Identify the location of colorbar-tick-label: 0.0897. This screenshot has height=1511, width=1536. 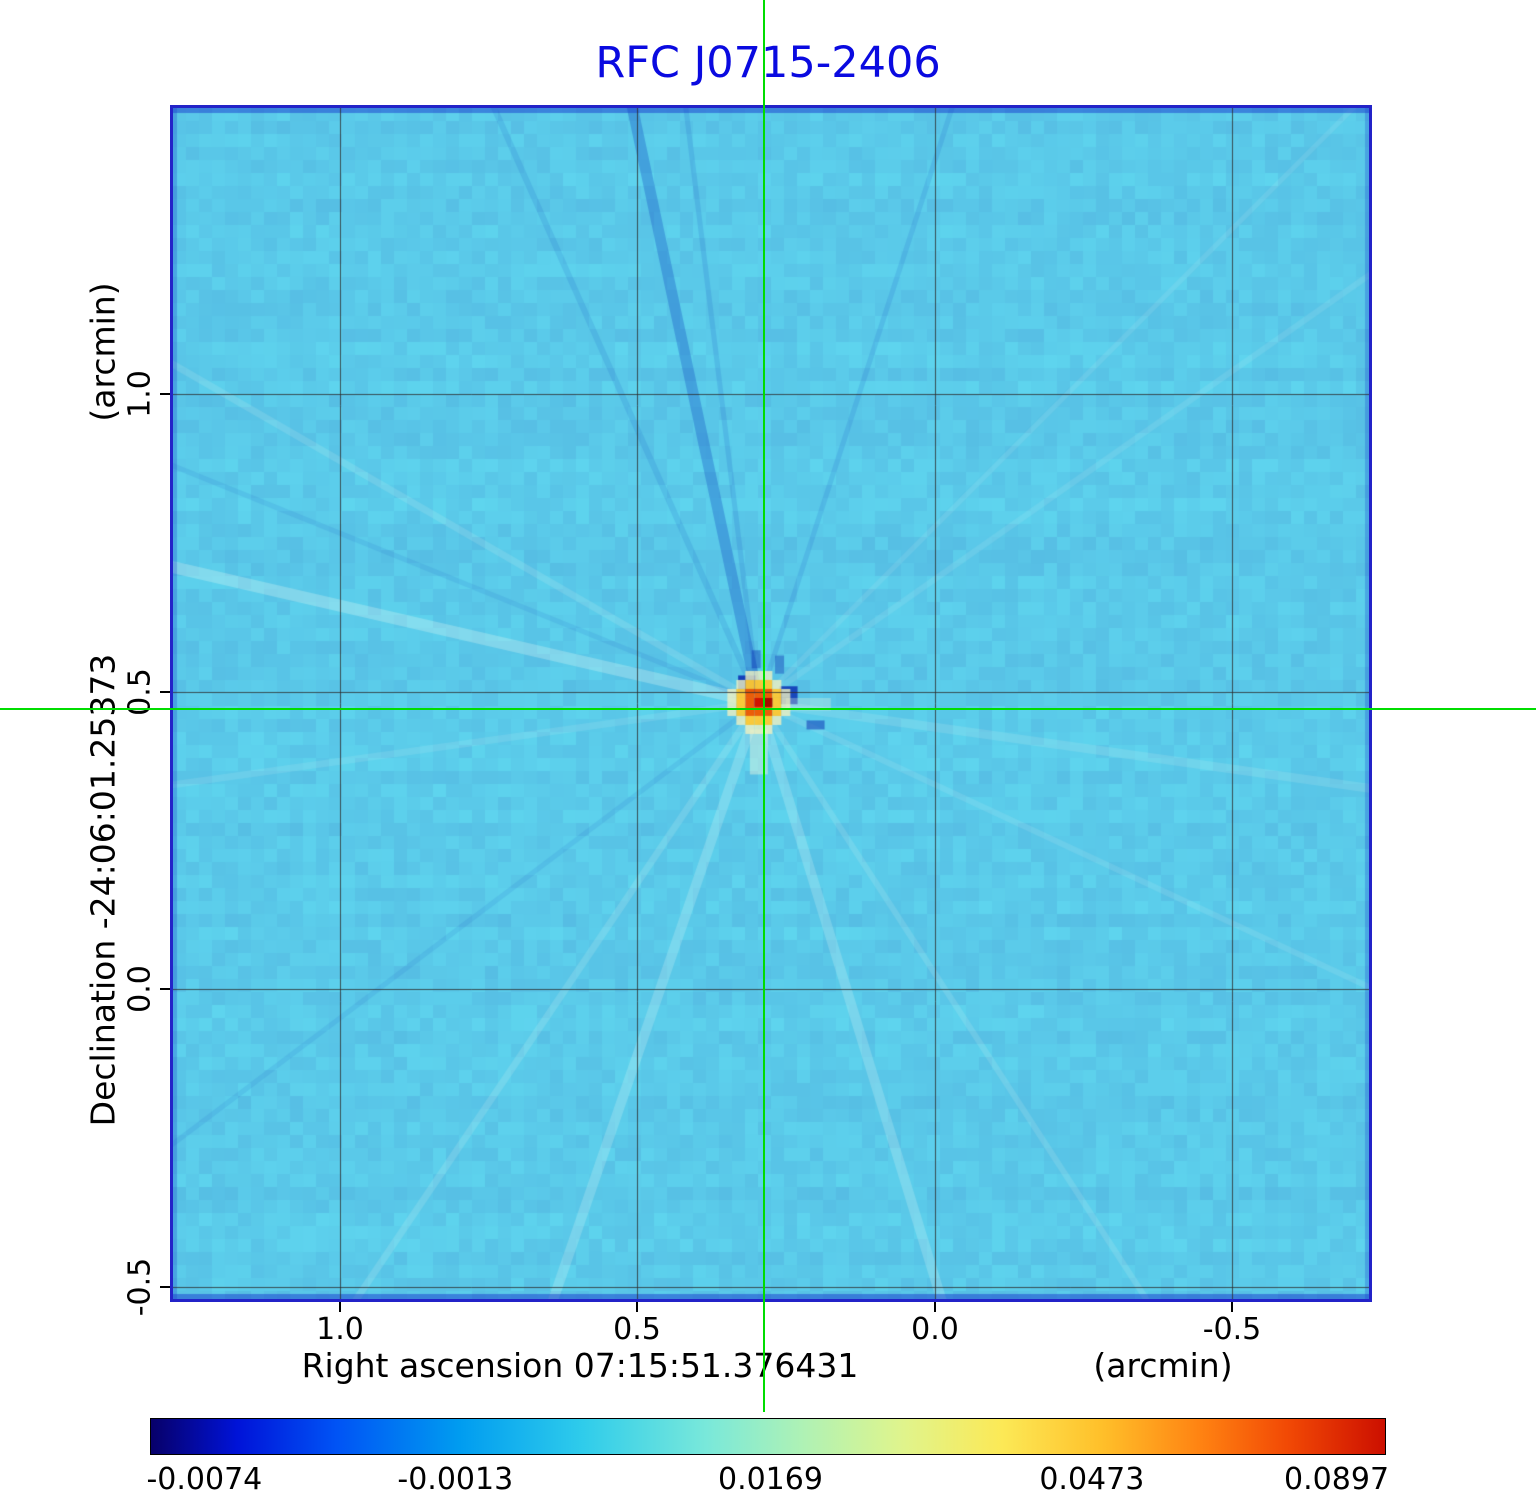
(1337, 1479).